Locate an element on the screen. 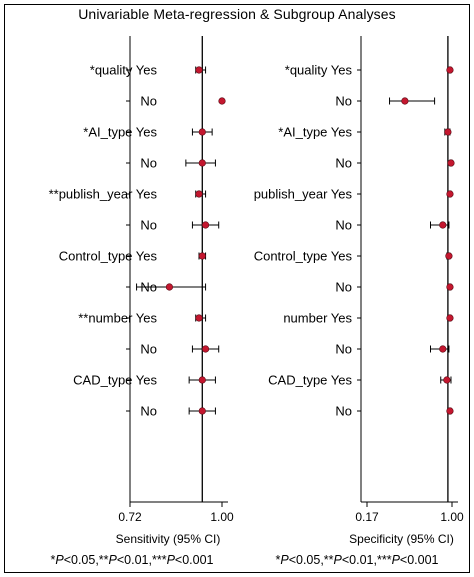 This screenshot has height=577, width=474. row-label: **number Yes is located at coordinates (117, 318).